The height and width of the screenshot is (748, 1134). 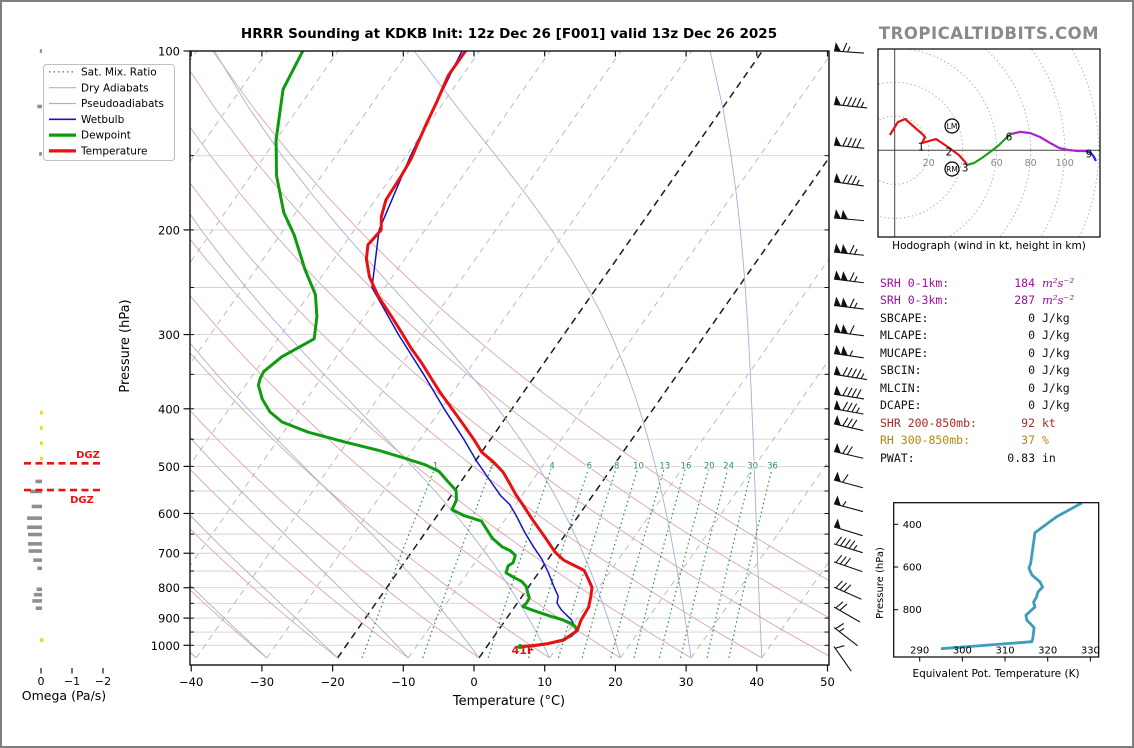 What do you see at coordinates (169, 514) in the screenshot?
I see `y-tick-label: 600` at bounding box center [169, 514].